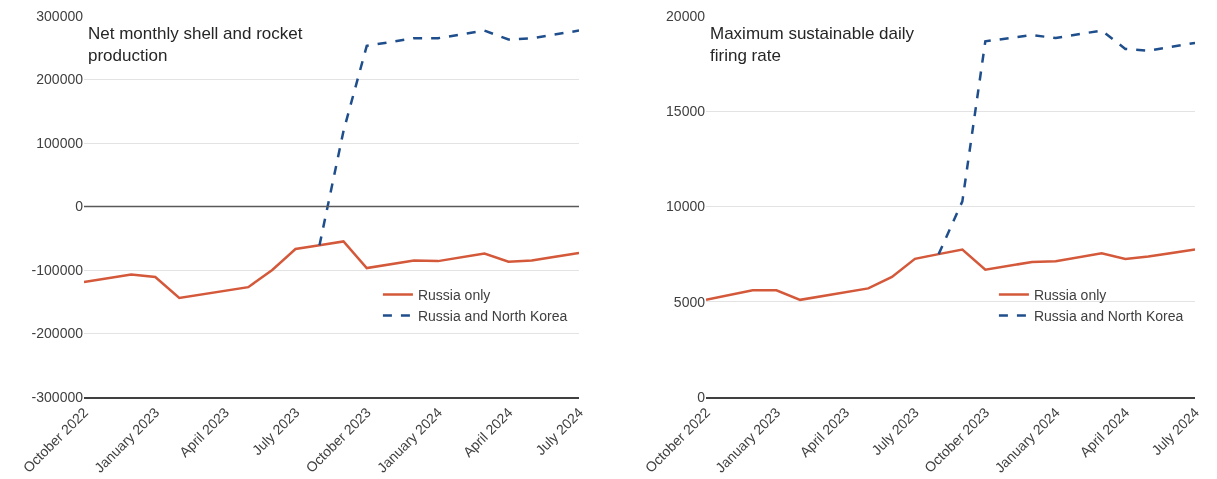  Describe the element at coordinates (686, 15) in the screenshot. I see `y-tick-label: 20000` at that location.